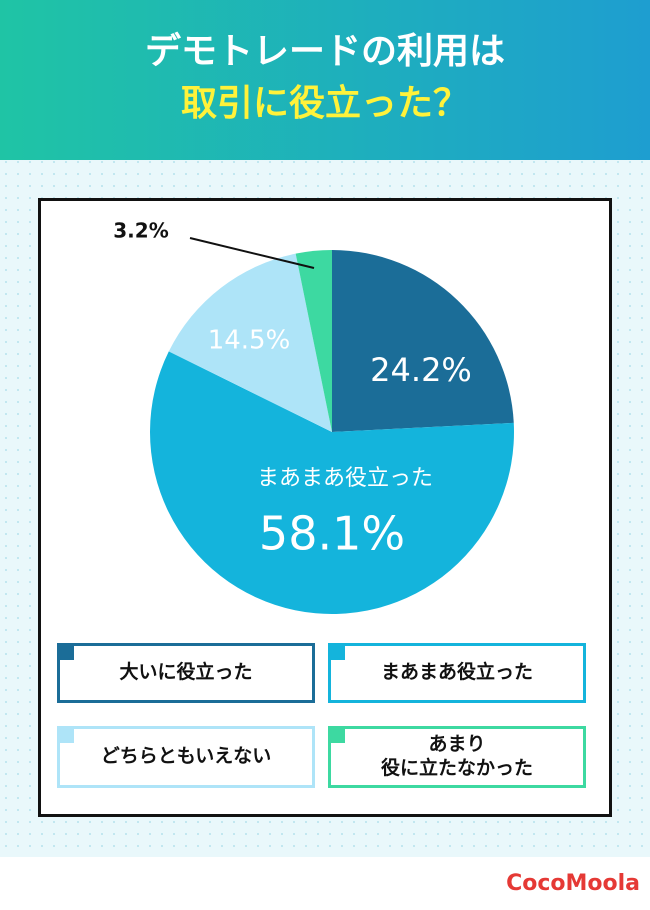 The height and width of the screenshot is (910, 650). I want to click on legend-item: 大いに役立った, so click(186, 673).